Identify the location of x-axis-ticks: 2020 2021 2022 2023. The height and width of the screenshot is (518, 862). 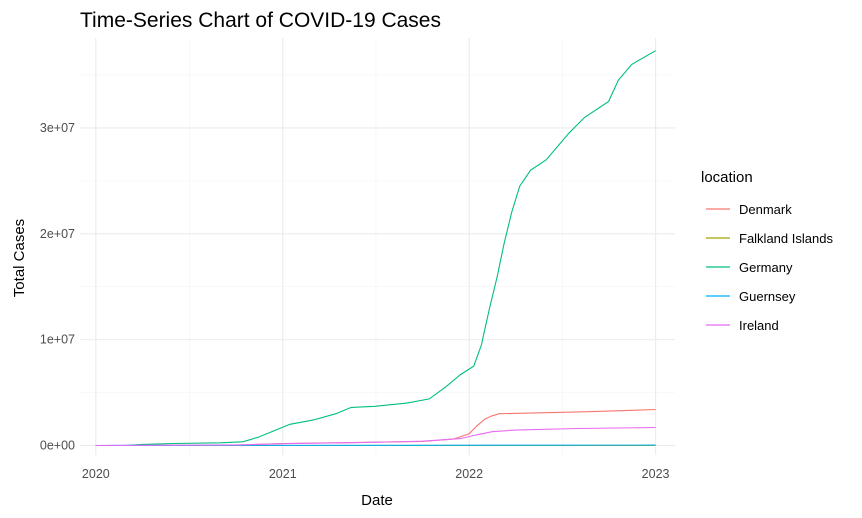
(376, 474).